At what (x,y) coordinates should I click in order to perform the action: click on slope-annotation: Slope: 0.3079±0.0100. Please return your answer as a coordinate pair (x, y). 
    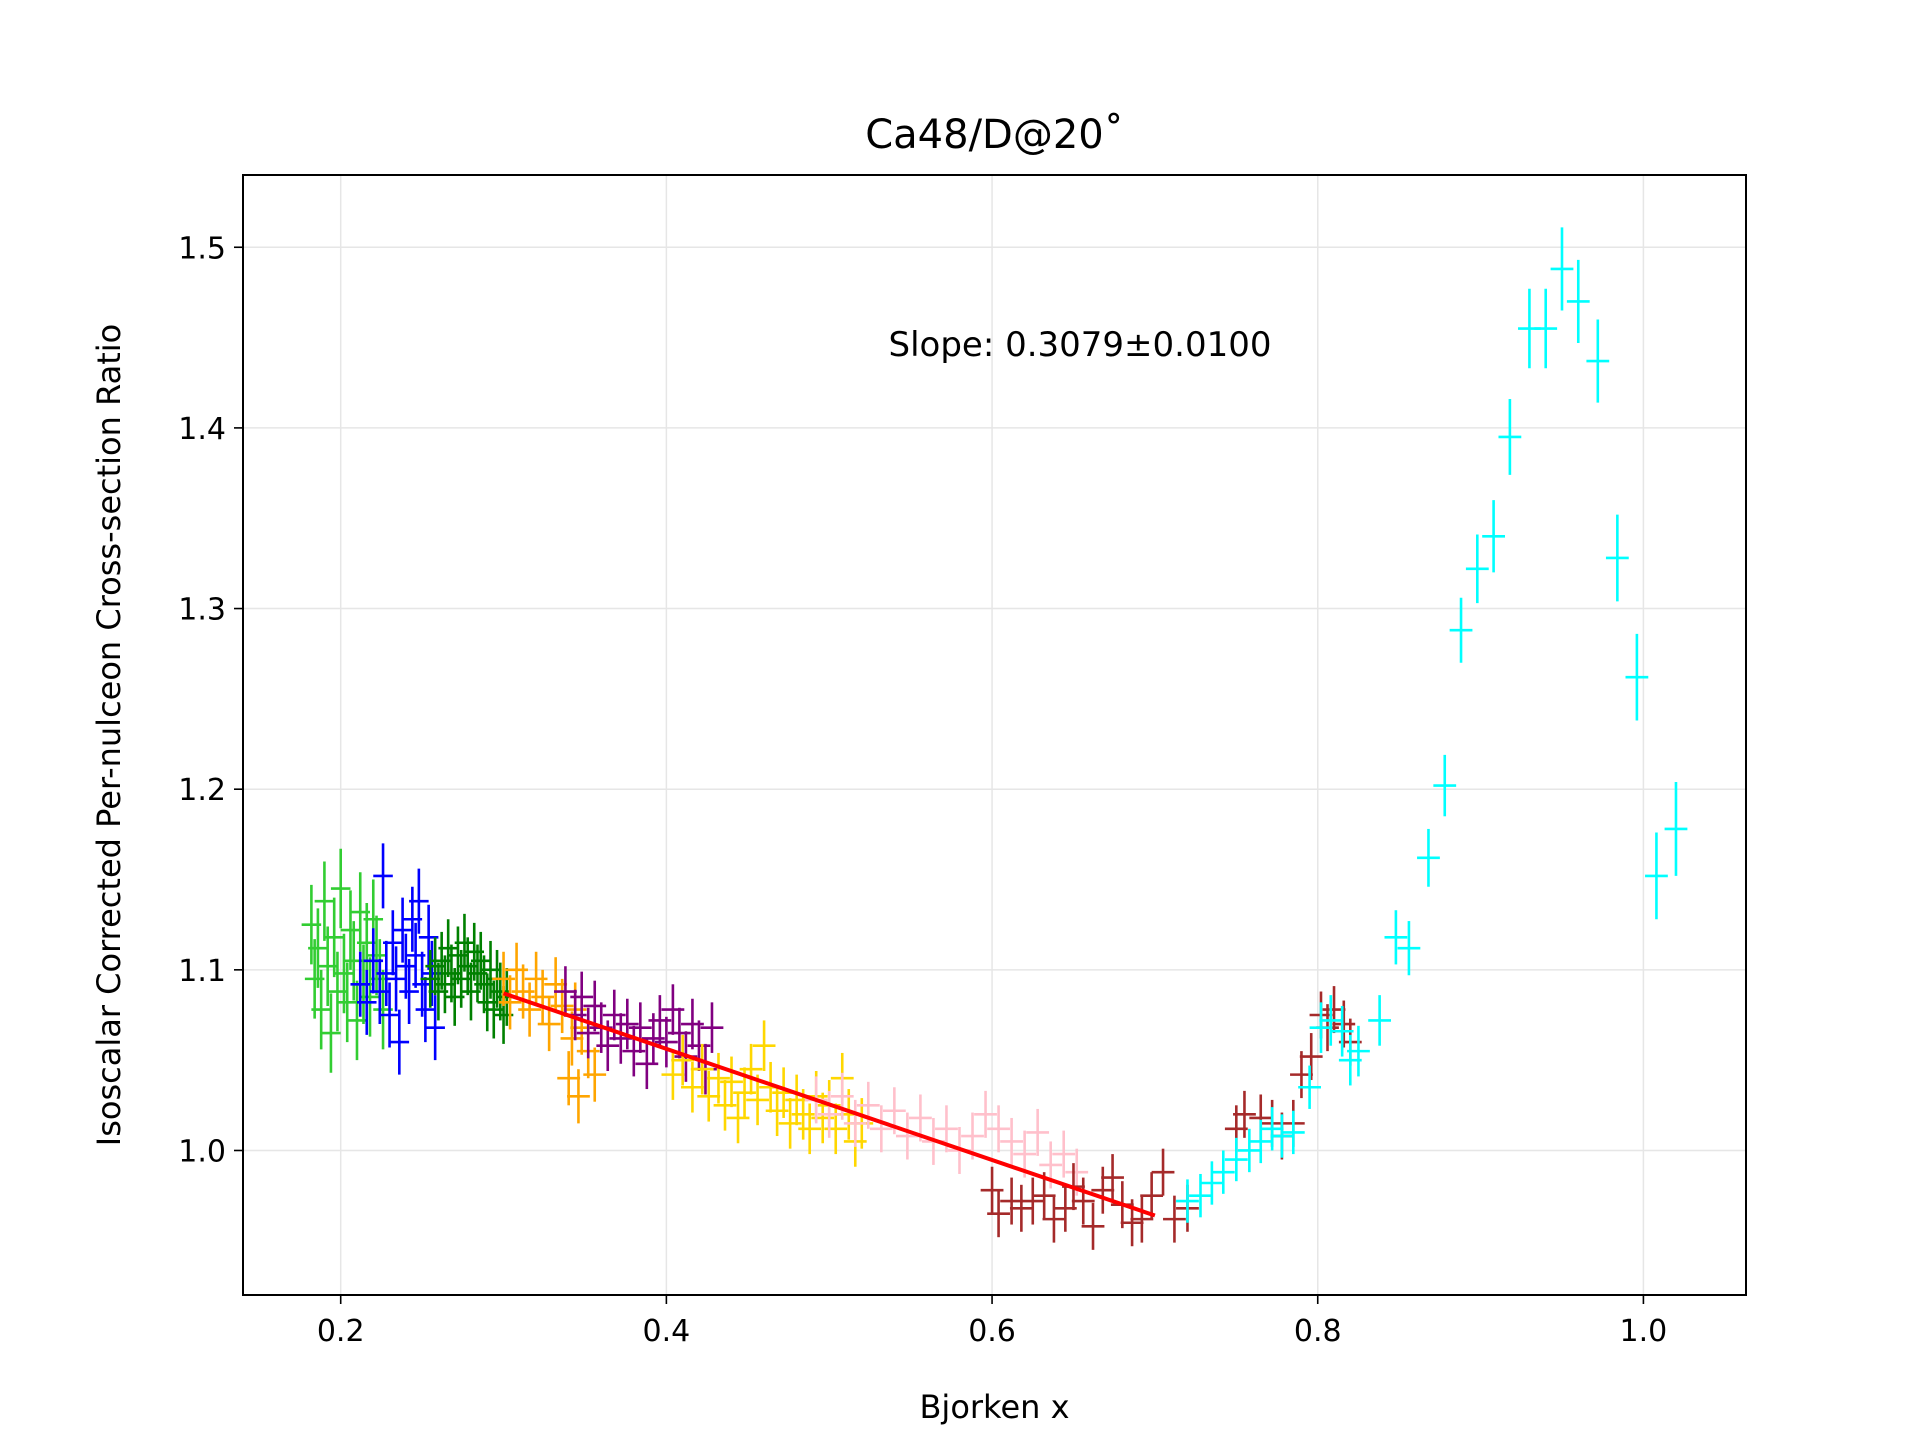
    Looking at the image, I should click on (1079, 345).